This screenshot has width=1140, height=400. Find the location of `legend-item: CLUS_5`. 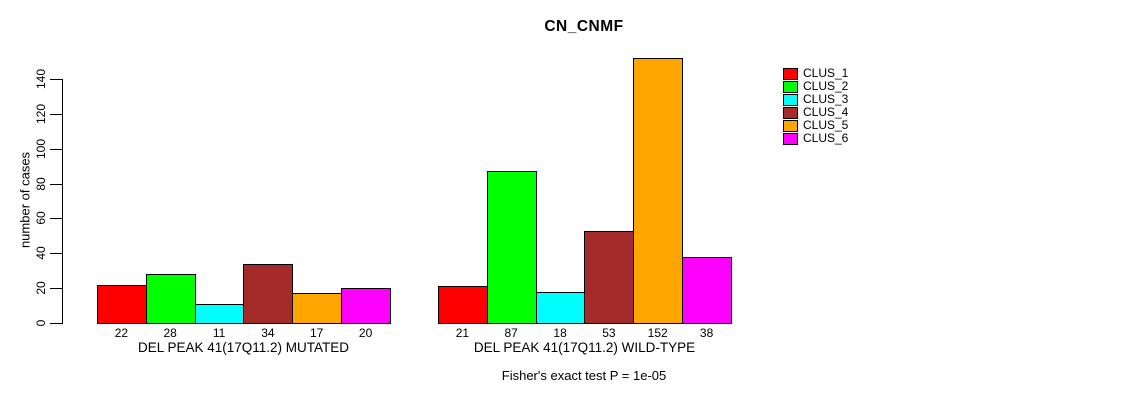

legend-item: CLUS_5 is located at coordinates (815, 125).